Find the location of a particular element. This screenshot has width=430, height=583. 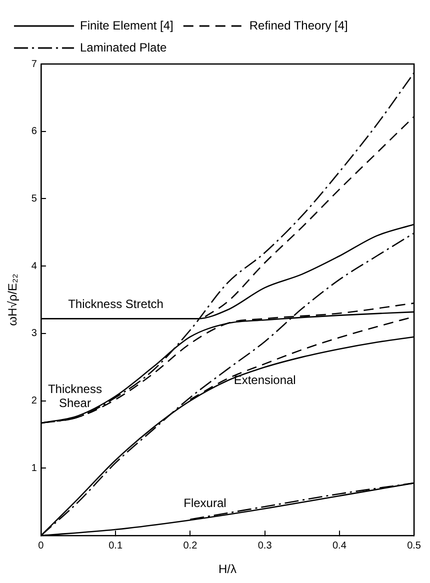

x-tick-label: 0.3 is located at coordinates (265, 546).